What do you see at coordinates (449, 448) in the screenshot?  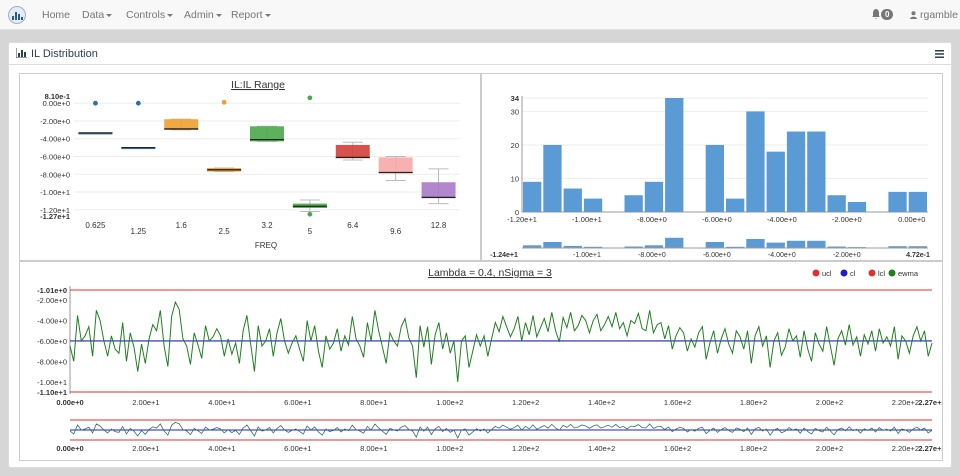 I see `navigator-tick-label: 1.00e+2` at bounding box center [449, 448].